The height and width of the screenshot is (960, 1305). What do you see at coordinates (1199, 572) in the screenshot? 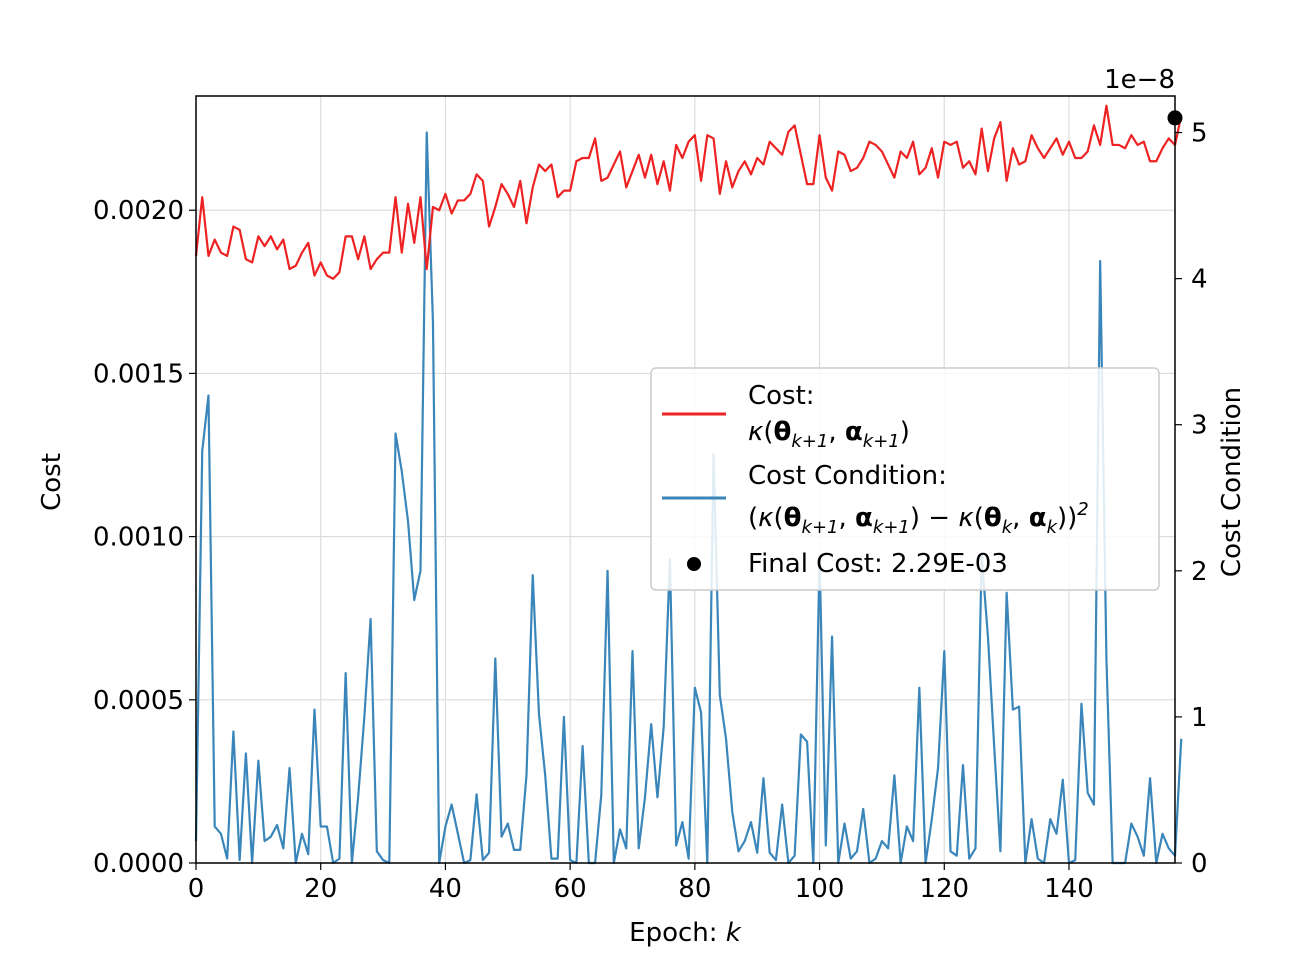
I see `y-right-tick-label: 2` at bounding box center [1199, 572].